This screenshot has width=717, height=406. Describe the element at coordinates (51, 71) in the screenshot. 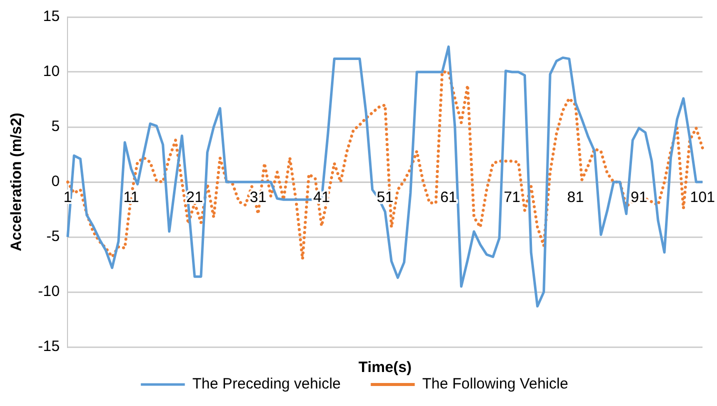

I see `y-tick-label: 10` at that location.